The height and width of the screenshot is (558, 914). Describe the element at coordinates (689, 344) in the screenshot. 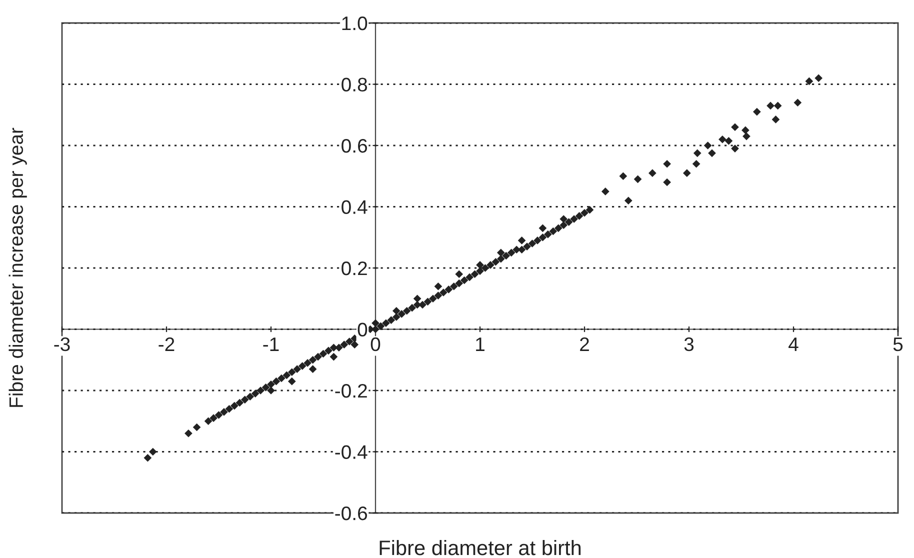

I see `x-tick-label: 3` at that location.